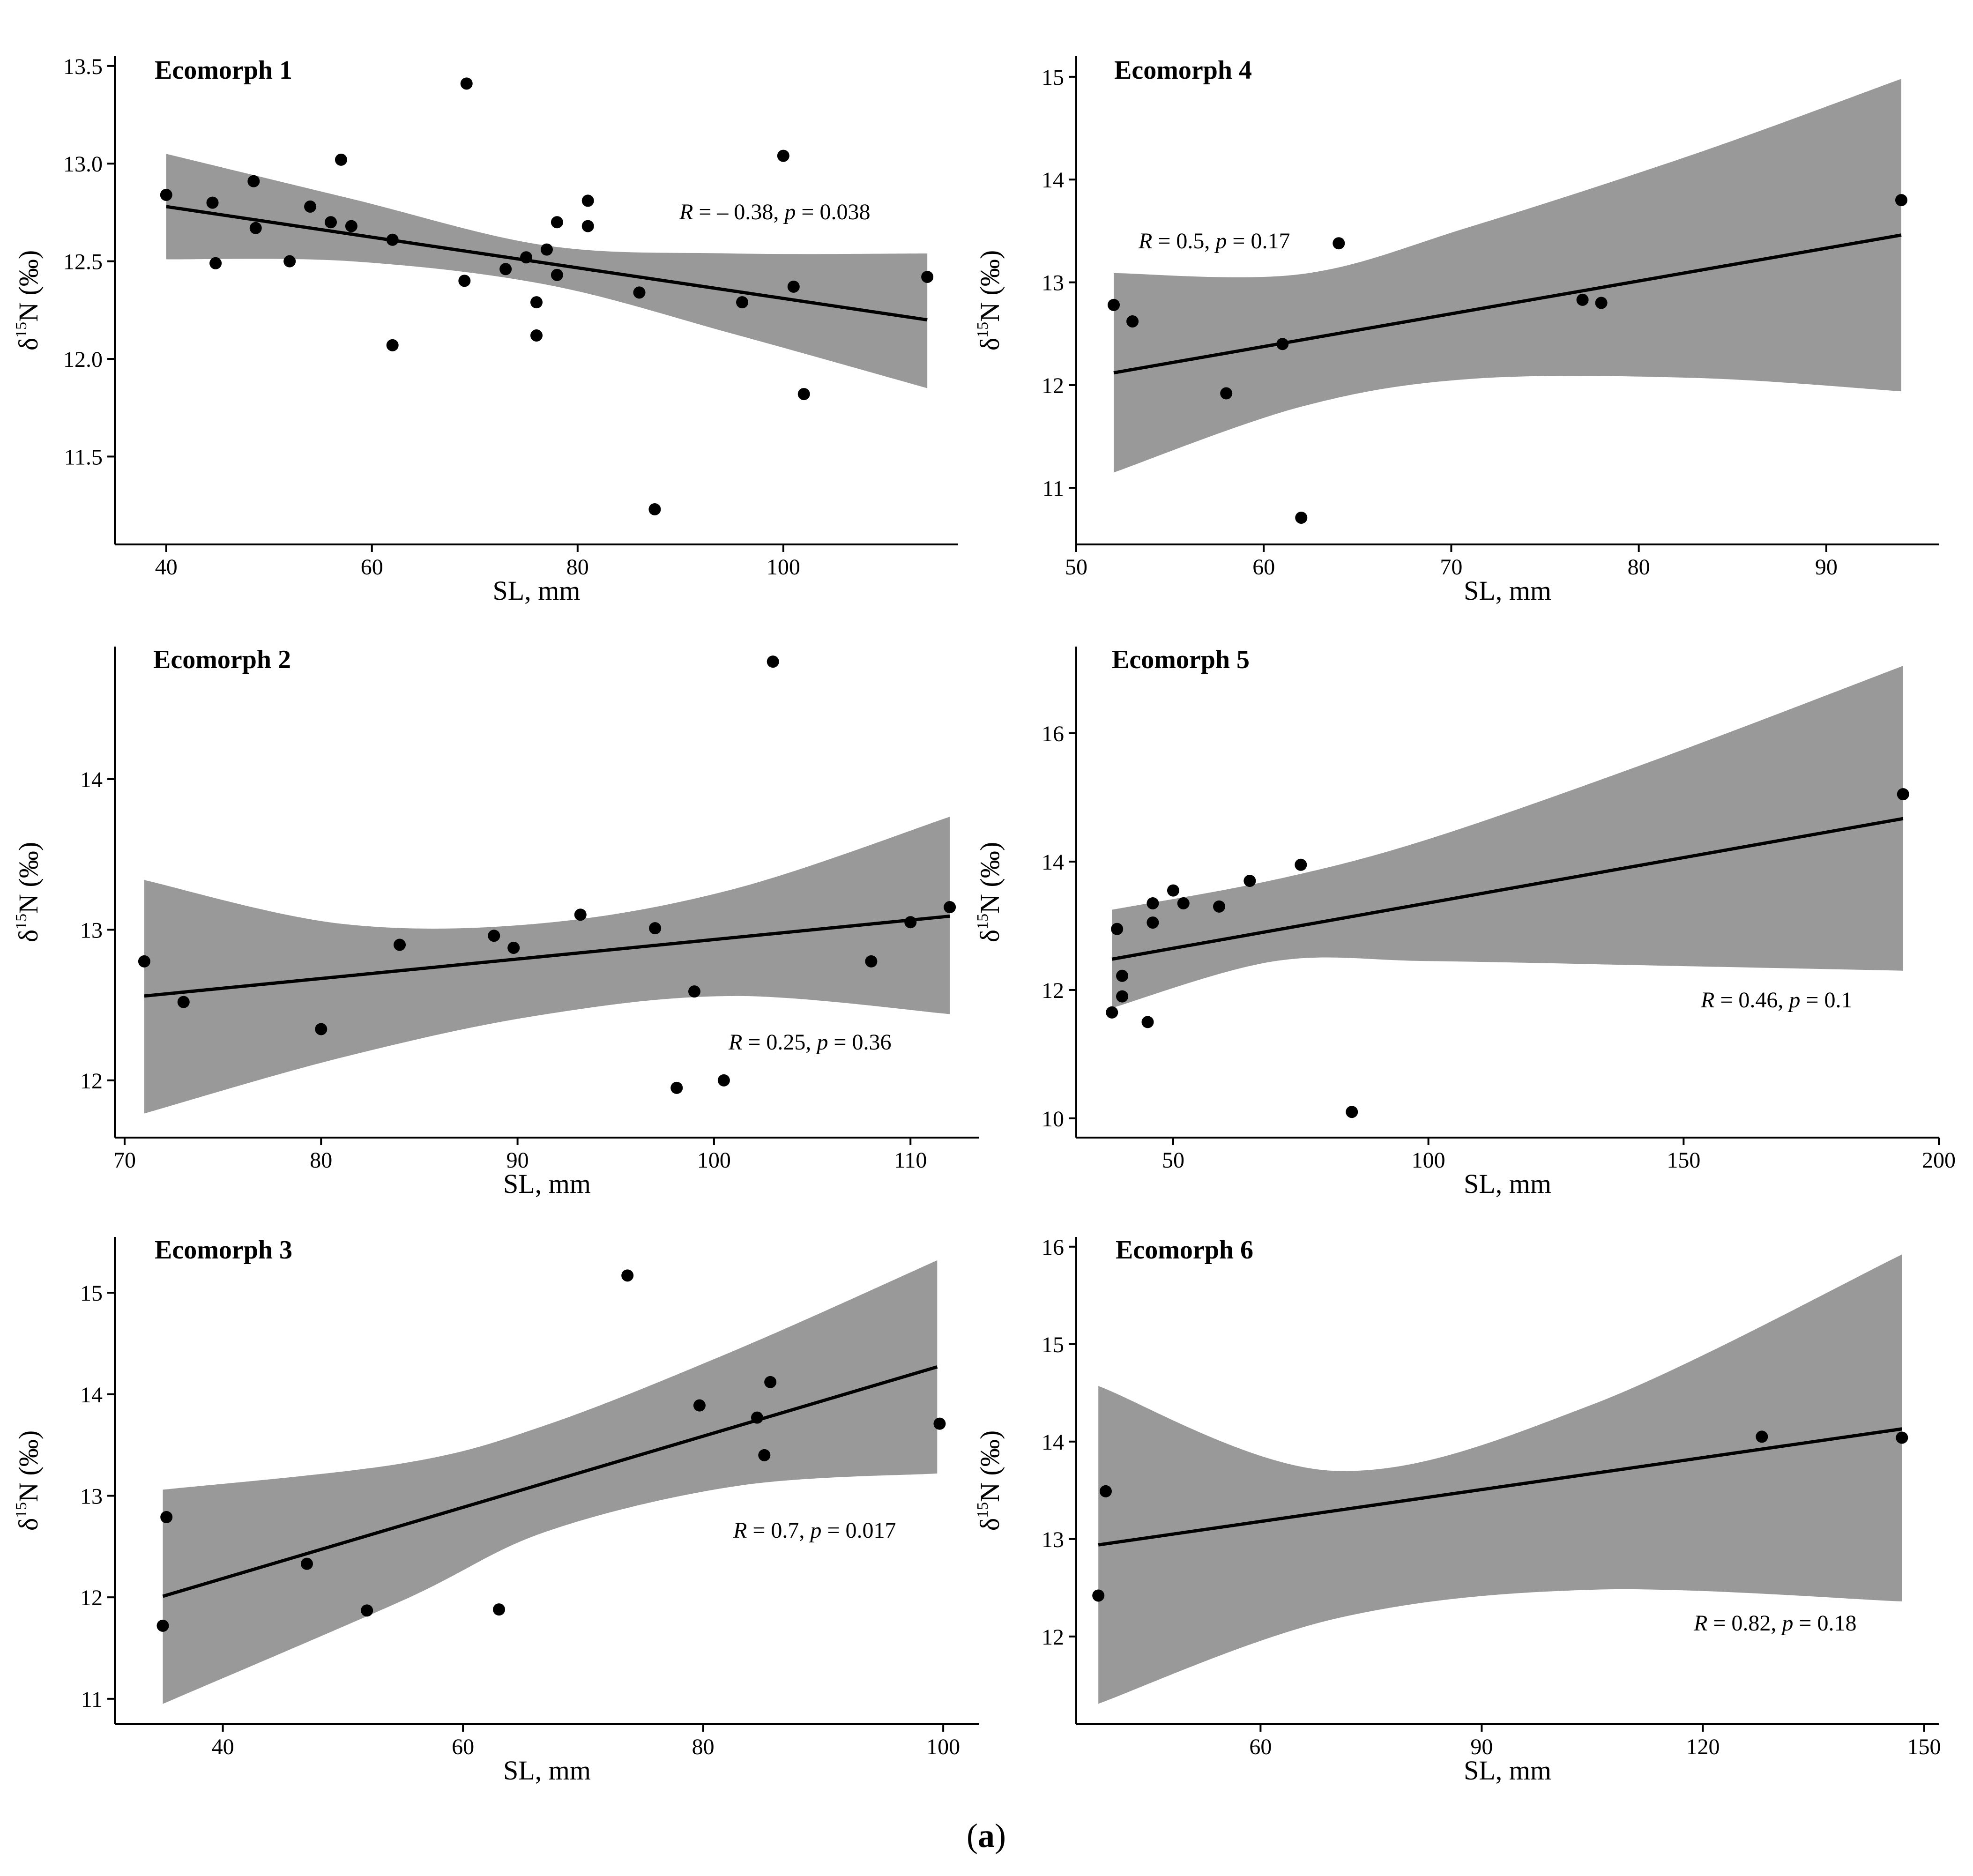 The width and height of the screenshot is (1973, 1876). What do you see at coordinates (780, 1043) in the screenshot?
I see `annotation-r-value: = 0.25,` at bounding box center [780, 1043].